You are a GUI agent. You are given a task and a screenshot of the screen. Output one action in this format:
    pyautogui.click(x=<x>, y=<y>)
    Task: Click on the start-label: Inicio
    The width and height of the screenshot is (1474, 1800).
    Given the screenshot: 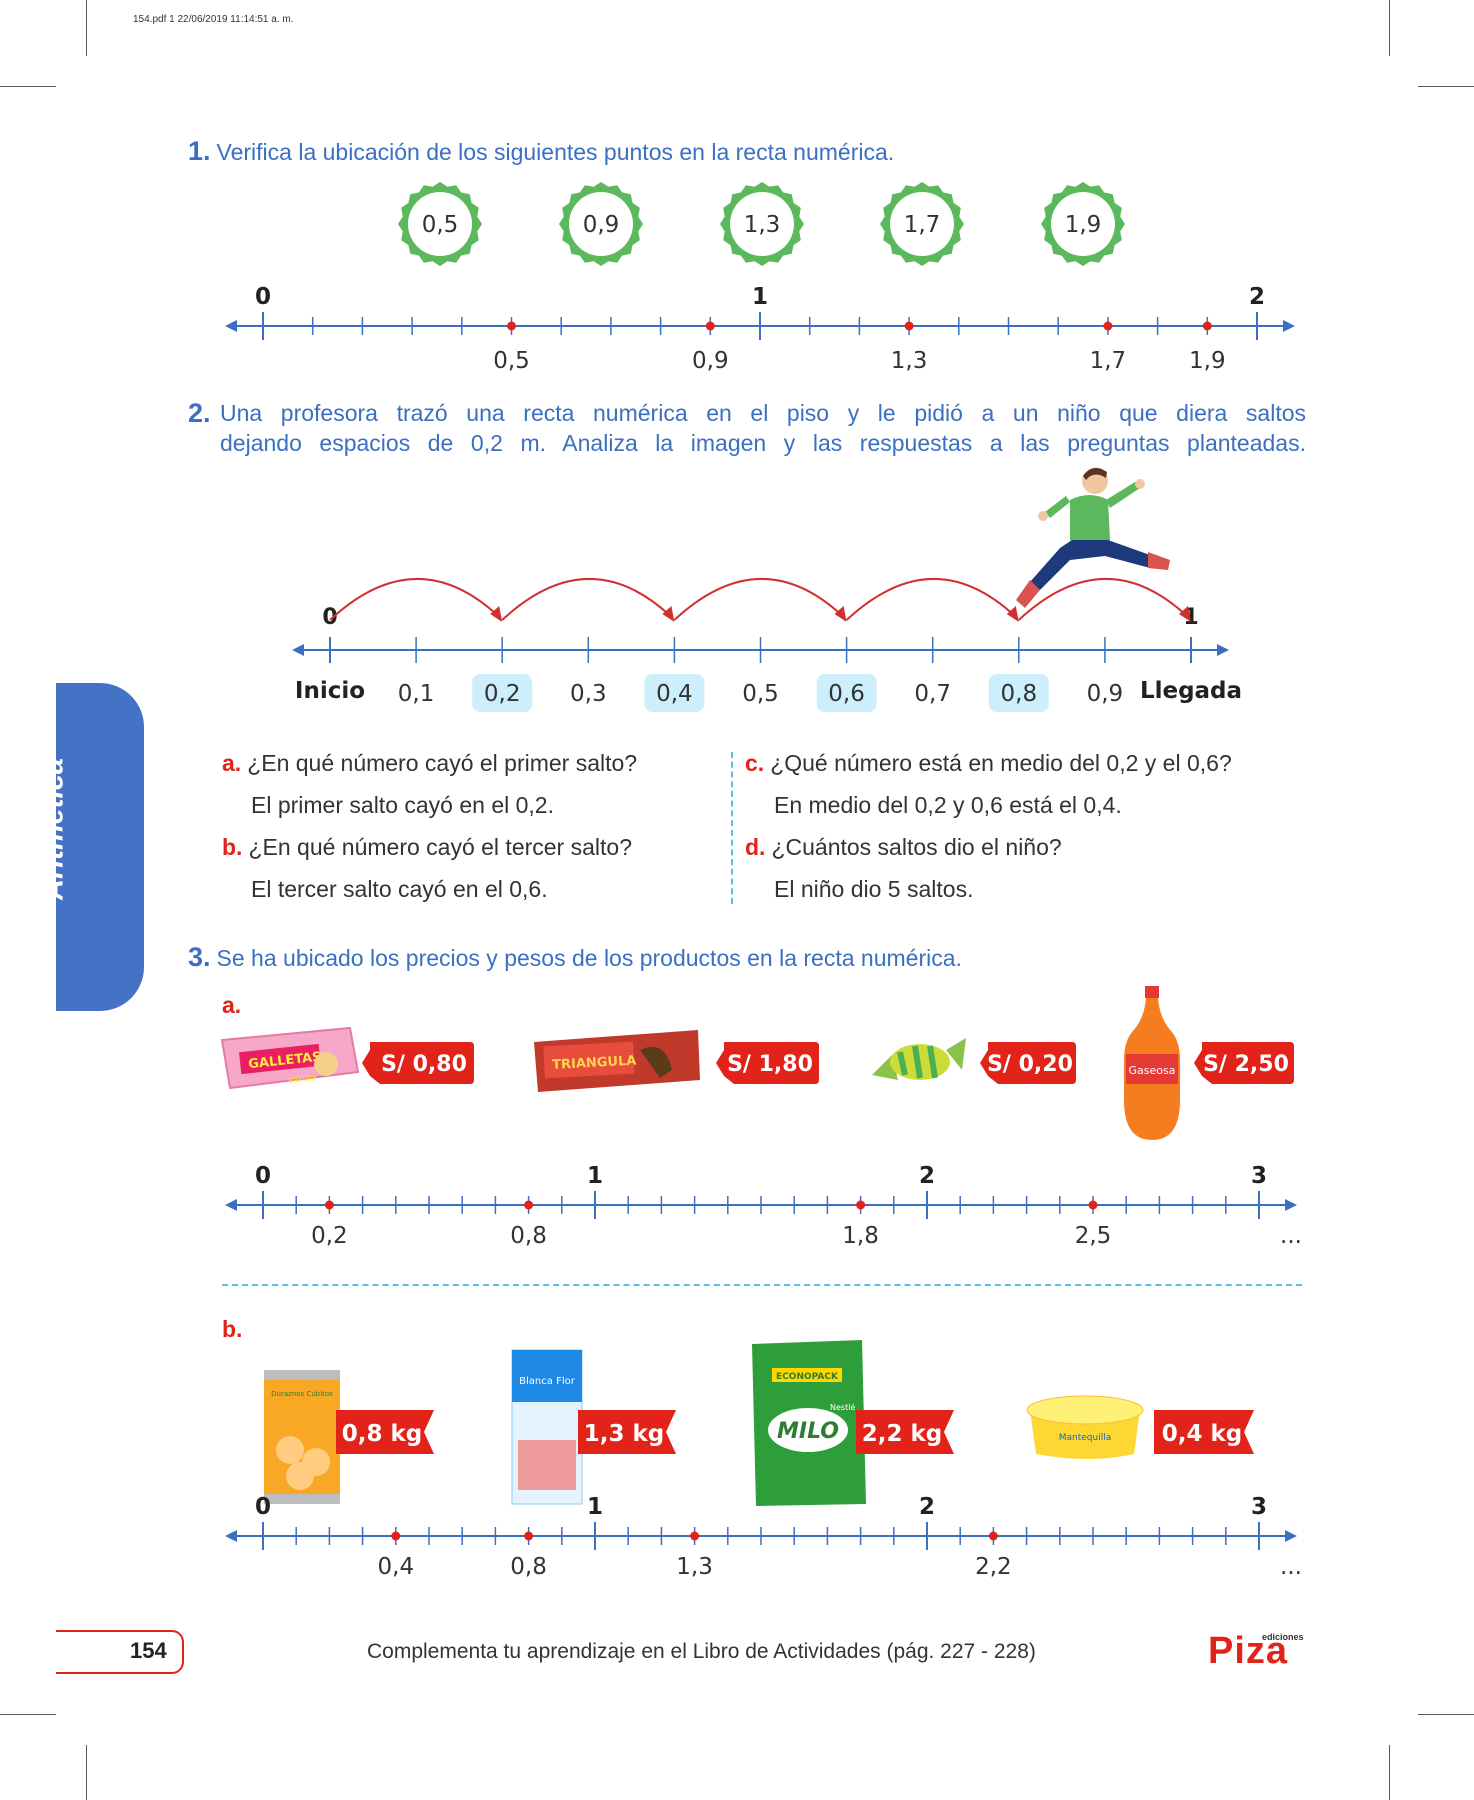 What is the action you would take?
    pyautogui.click(x=330, y=691)
    